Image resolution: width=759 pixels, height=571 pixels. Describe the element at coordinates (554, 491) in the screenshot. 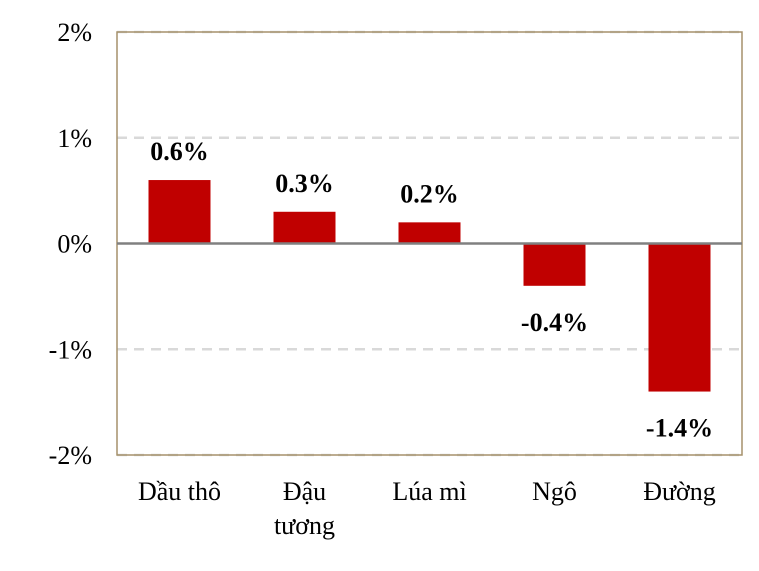

I see `category-label: Ngô` at that location.